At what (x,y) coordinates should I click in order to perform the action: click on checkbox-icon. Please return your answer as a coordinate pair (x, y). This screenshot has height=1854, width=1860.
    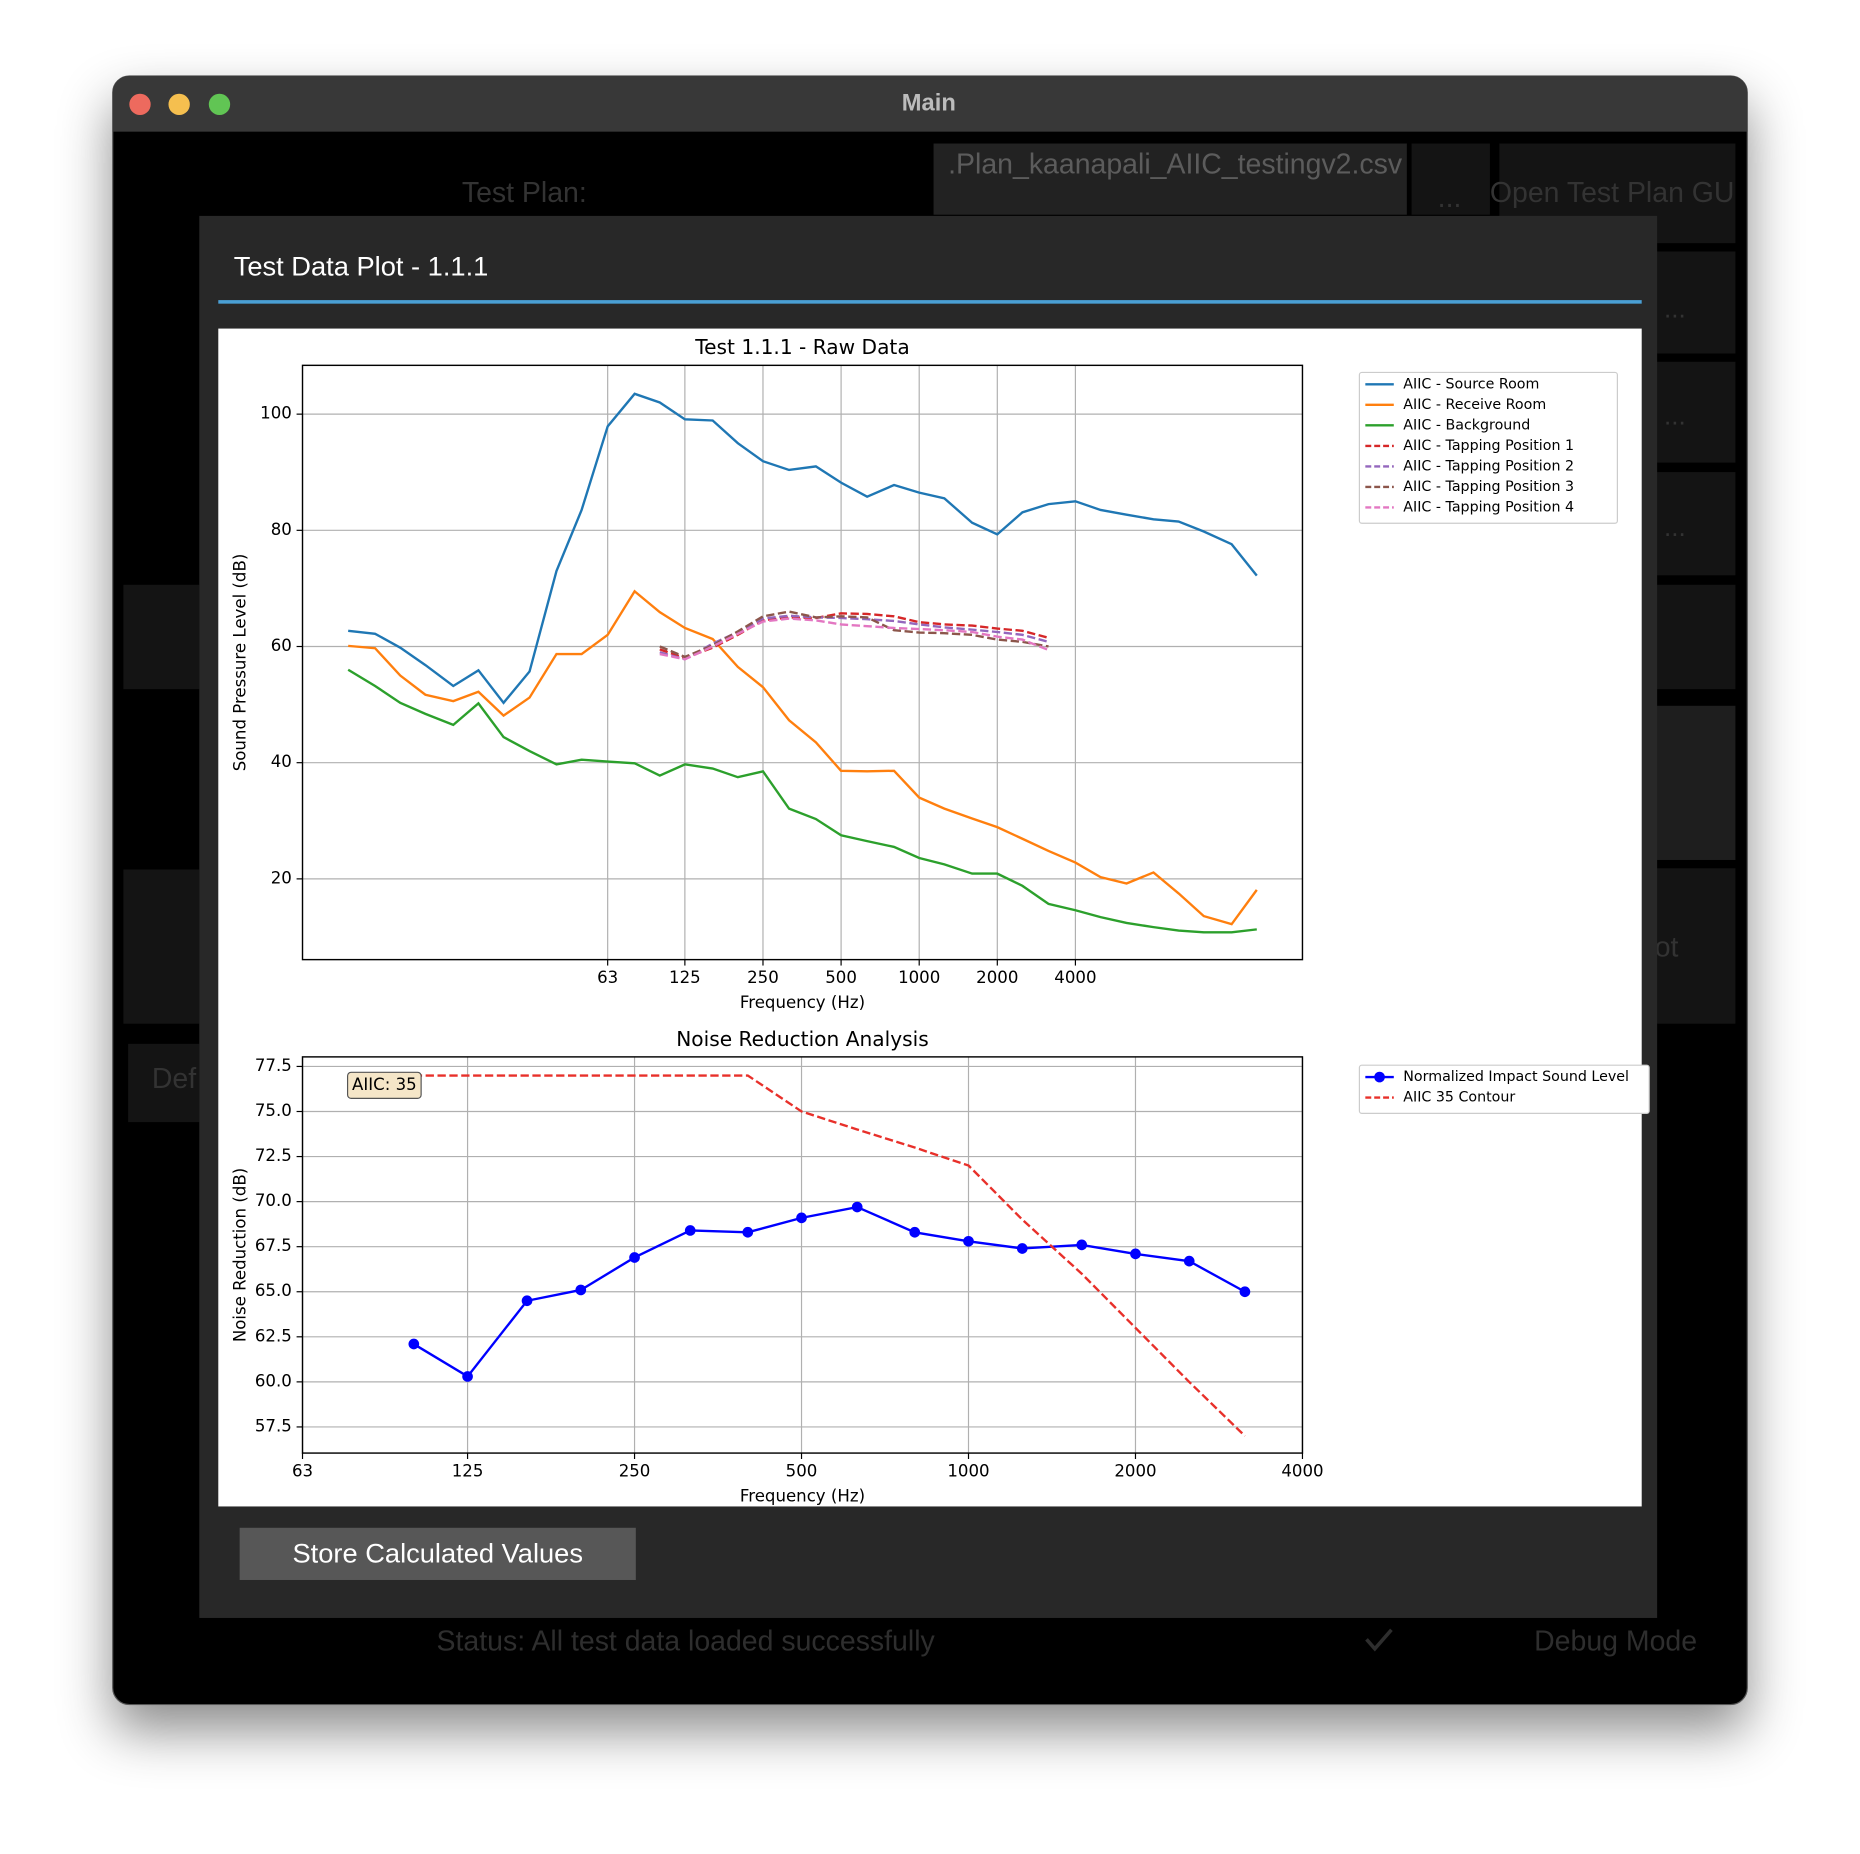
    Looking at the image, I should click on (1379, 1640).